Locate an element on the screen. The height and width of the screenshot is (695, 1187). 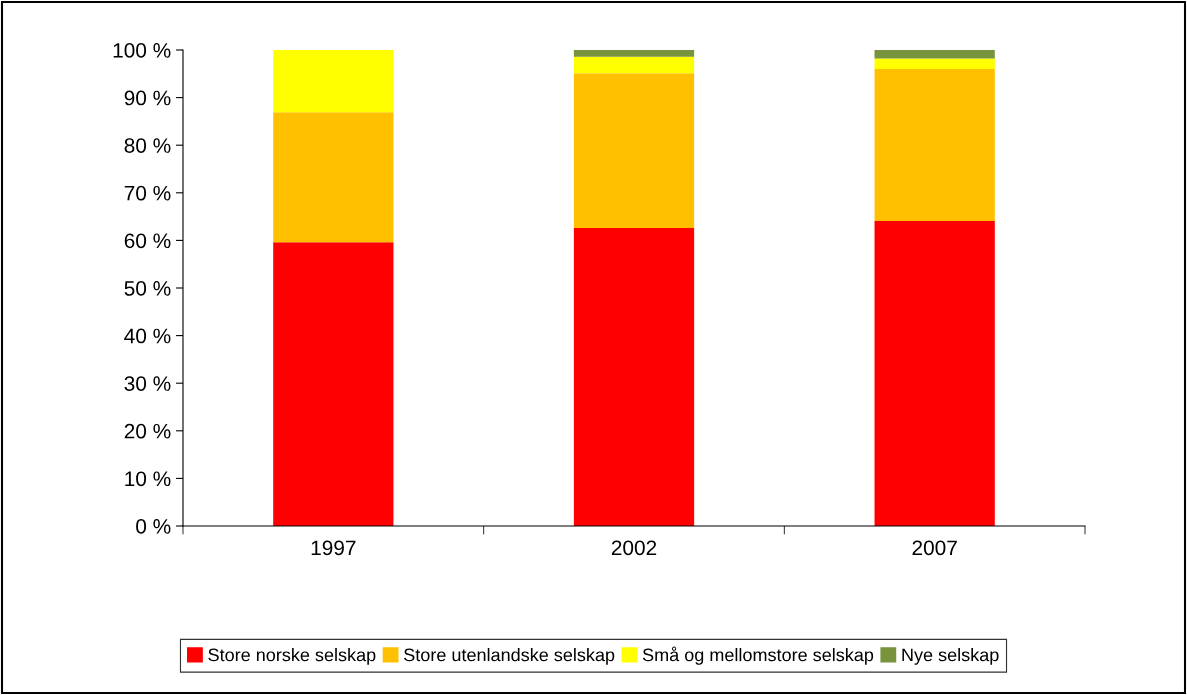
y-tick-label: 0 % is located at coordinates (153, 526).